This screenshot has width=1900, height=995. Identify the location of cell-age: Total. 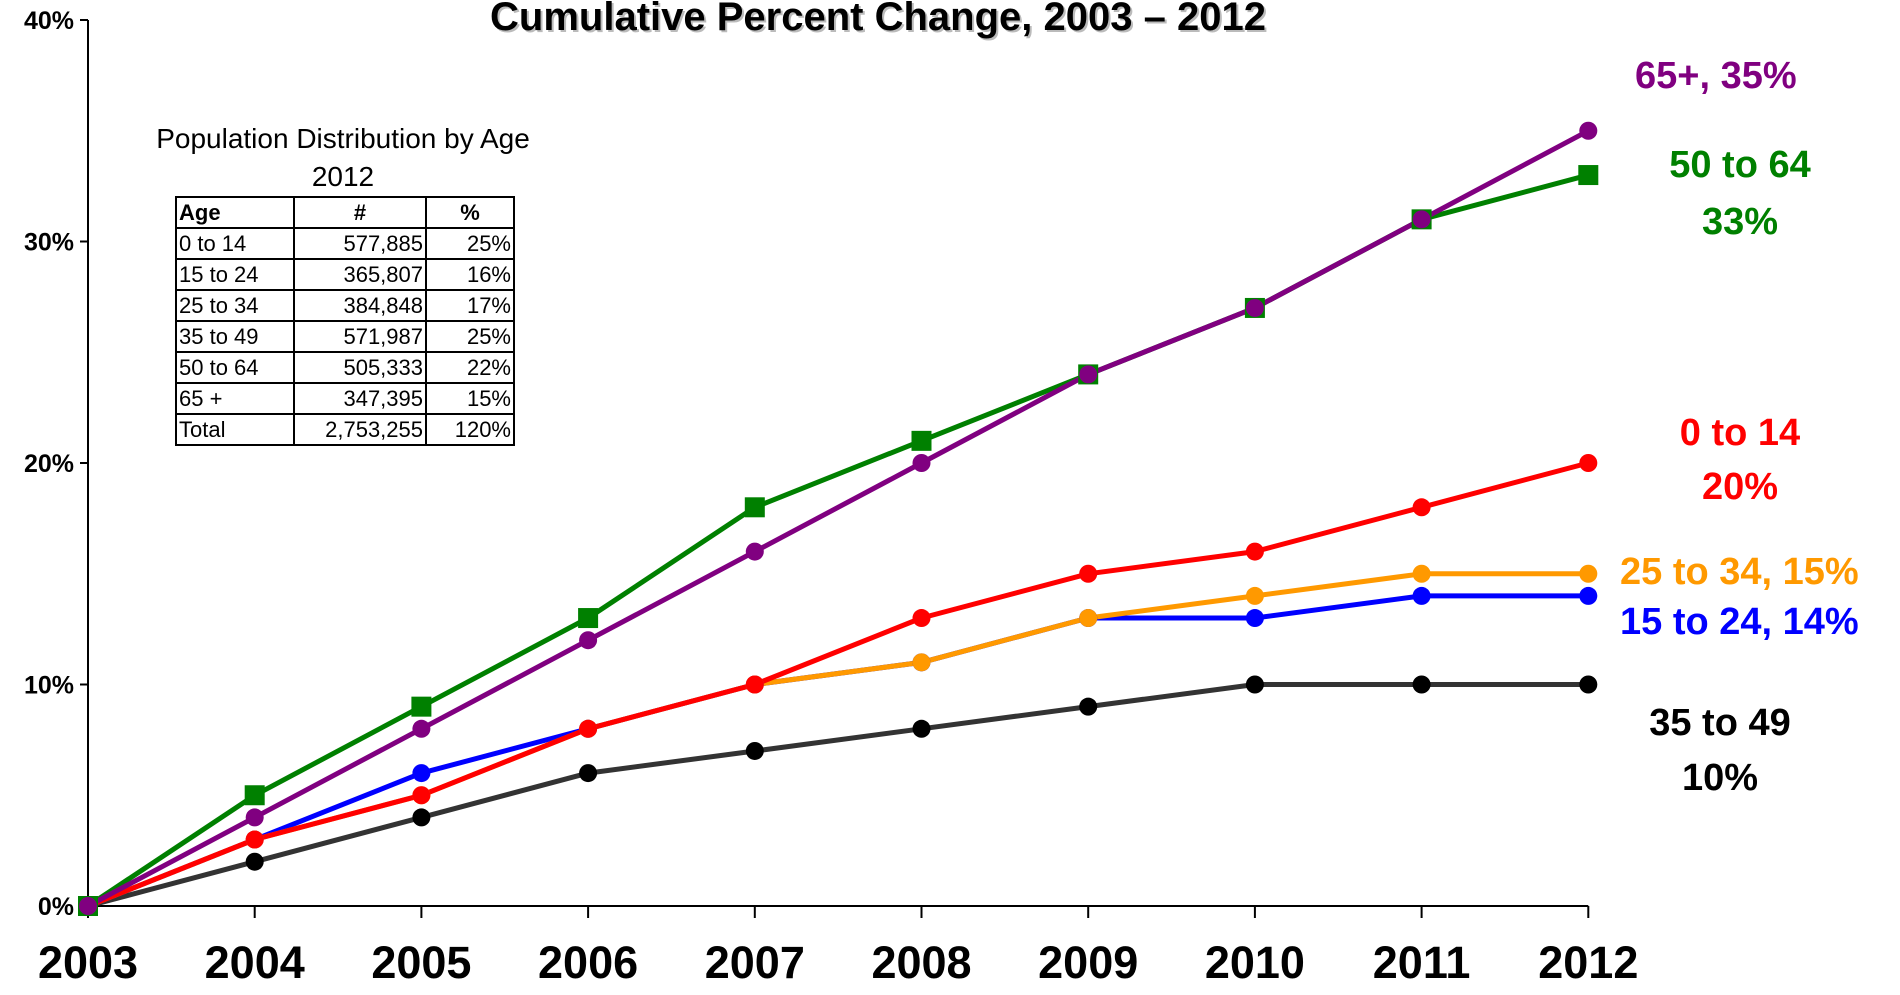
(235, 429).